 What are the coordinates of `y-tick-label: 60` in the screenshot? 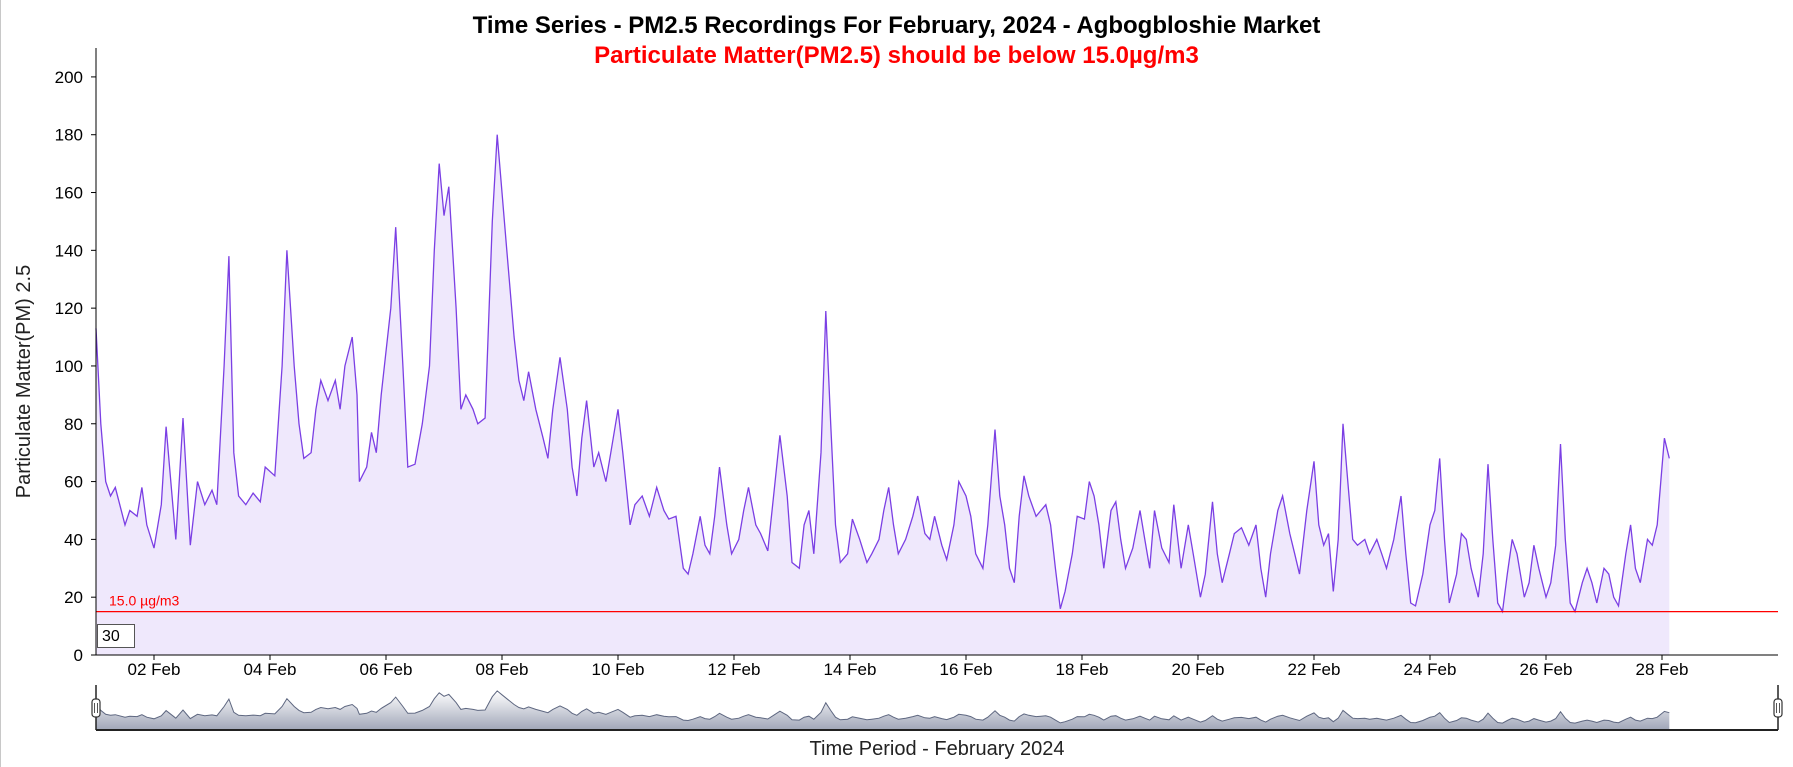 It's located at (73, 482).